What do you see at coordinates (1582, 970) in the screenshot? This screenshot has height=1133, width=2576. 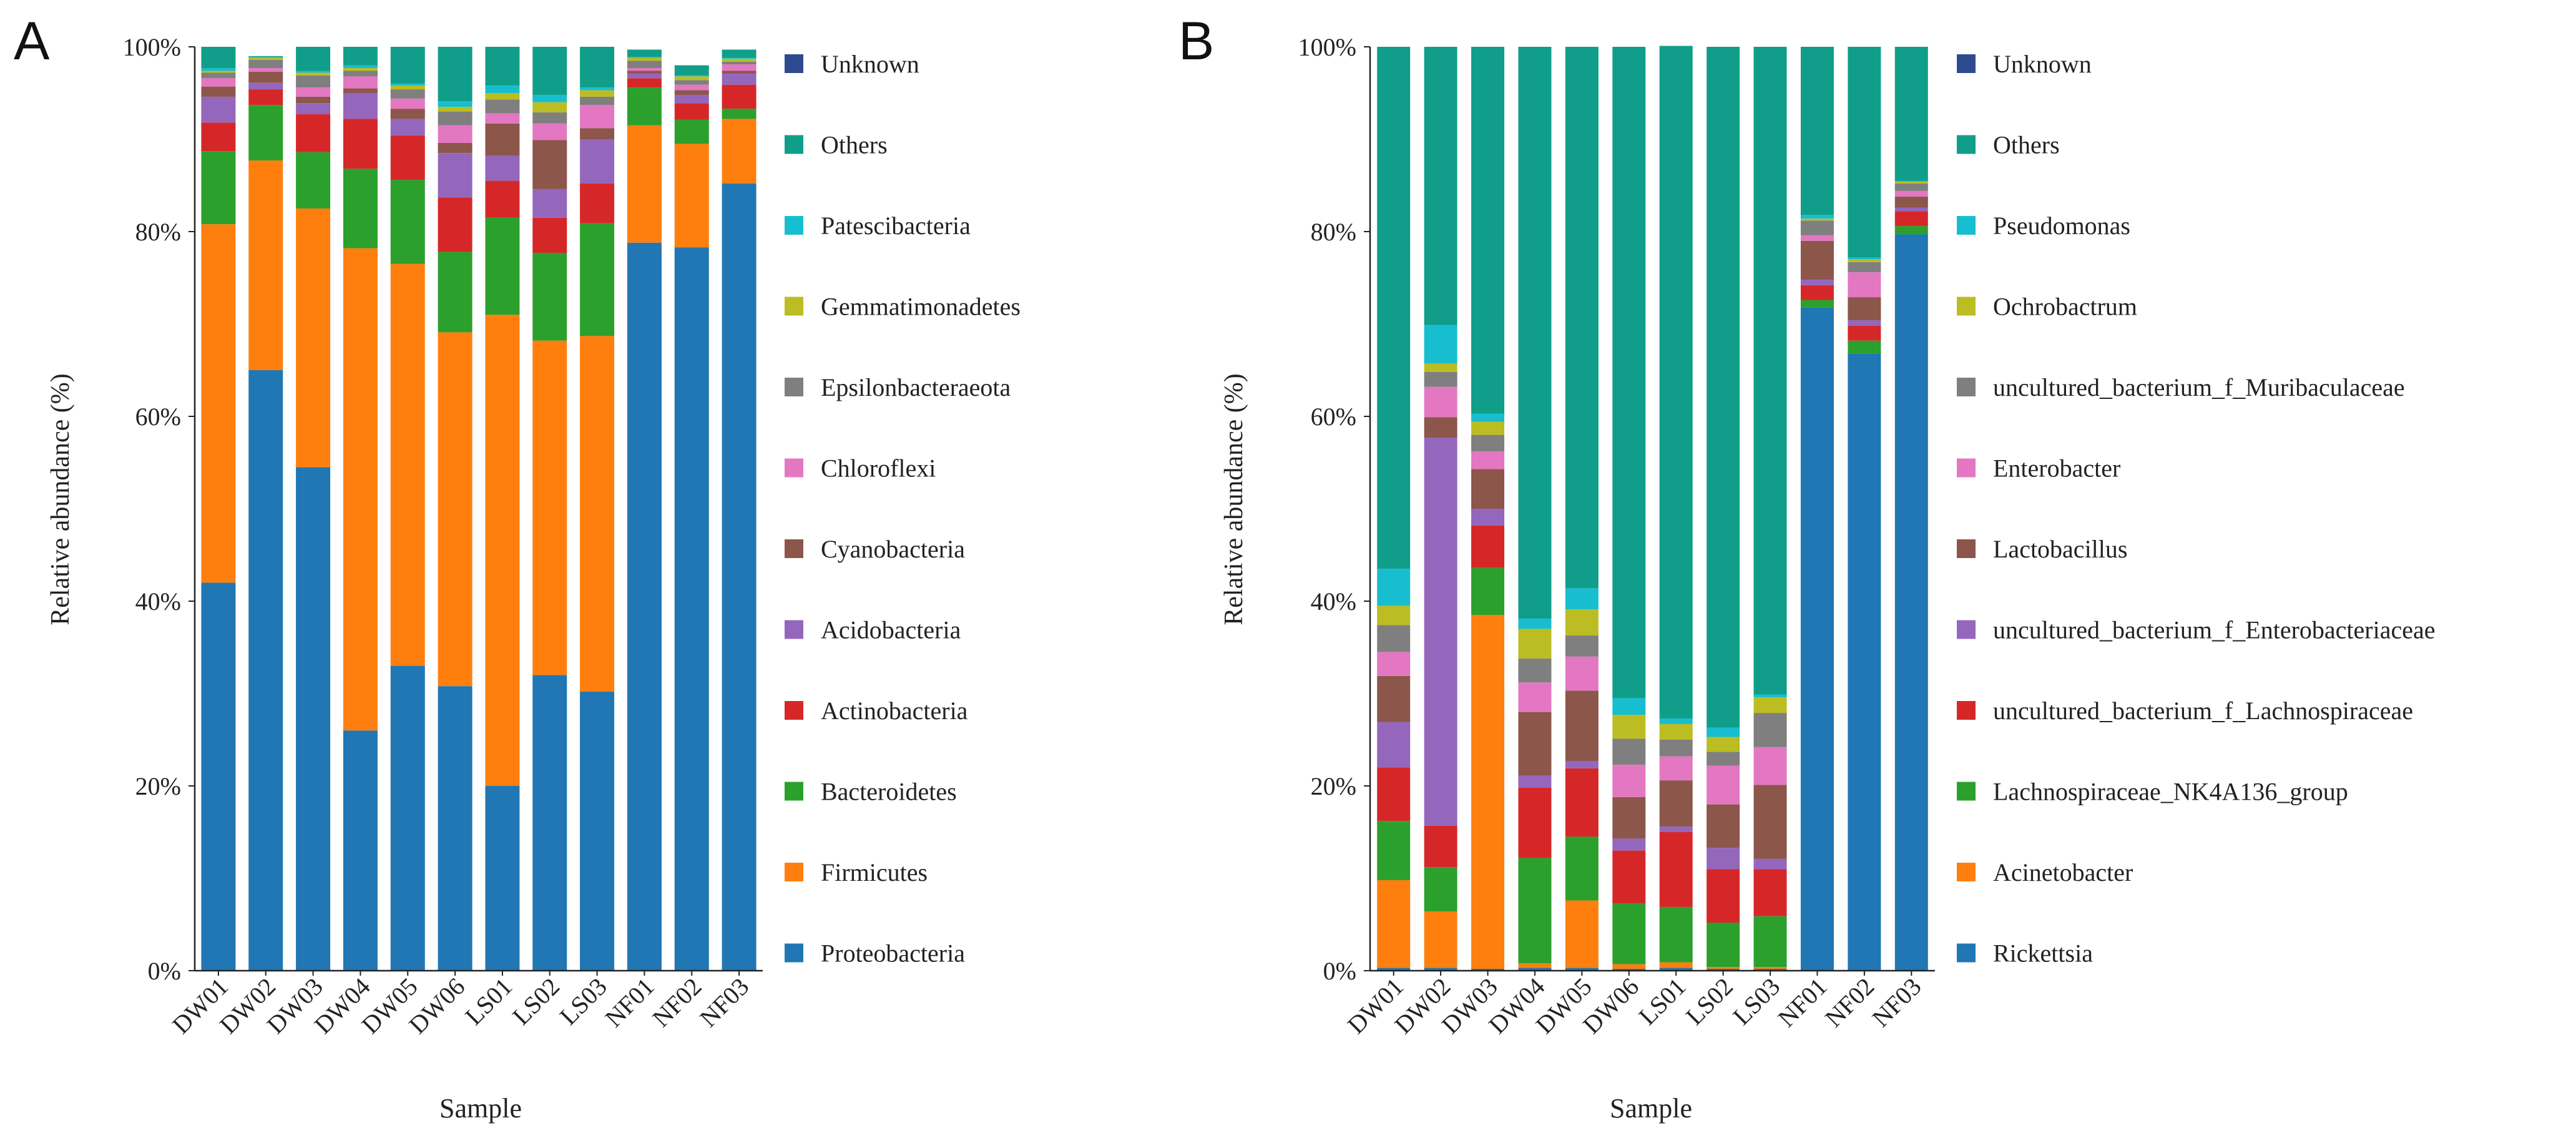 I see `bar-segment-rickettsia-dw05` at bounding box center [1582, 970].